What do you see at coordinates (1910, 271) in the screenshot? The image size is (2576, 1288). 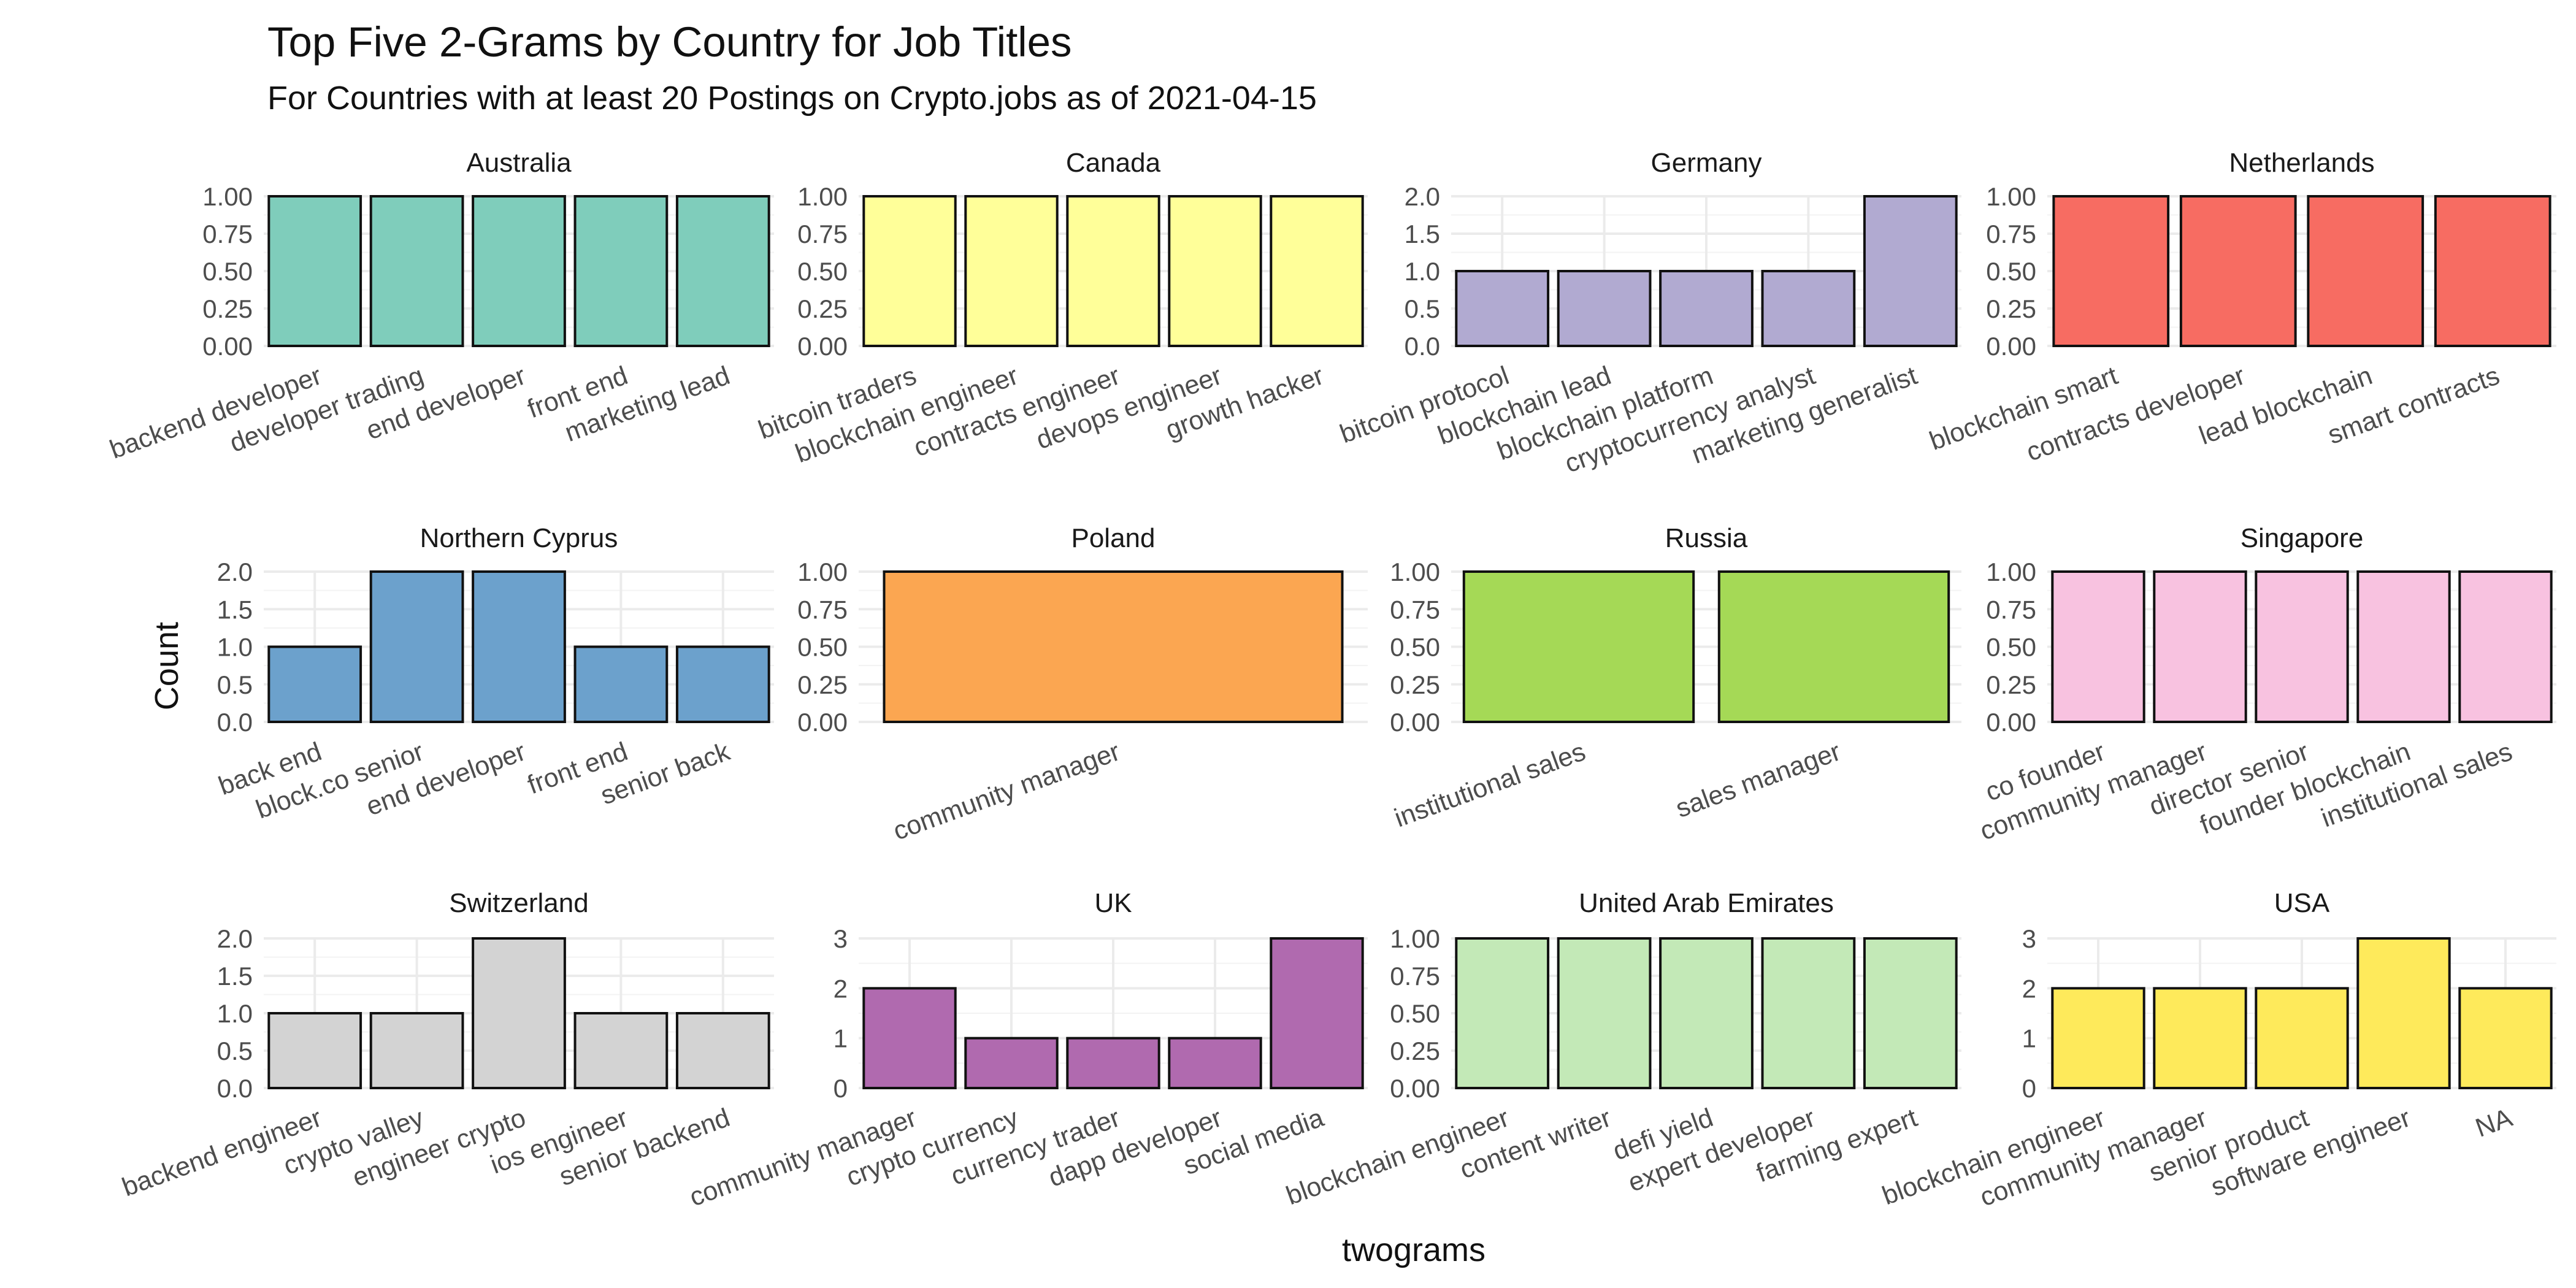 I see `bar-germany-marketing-generalist` at bounding box center [1910, 271].